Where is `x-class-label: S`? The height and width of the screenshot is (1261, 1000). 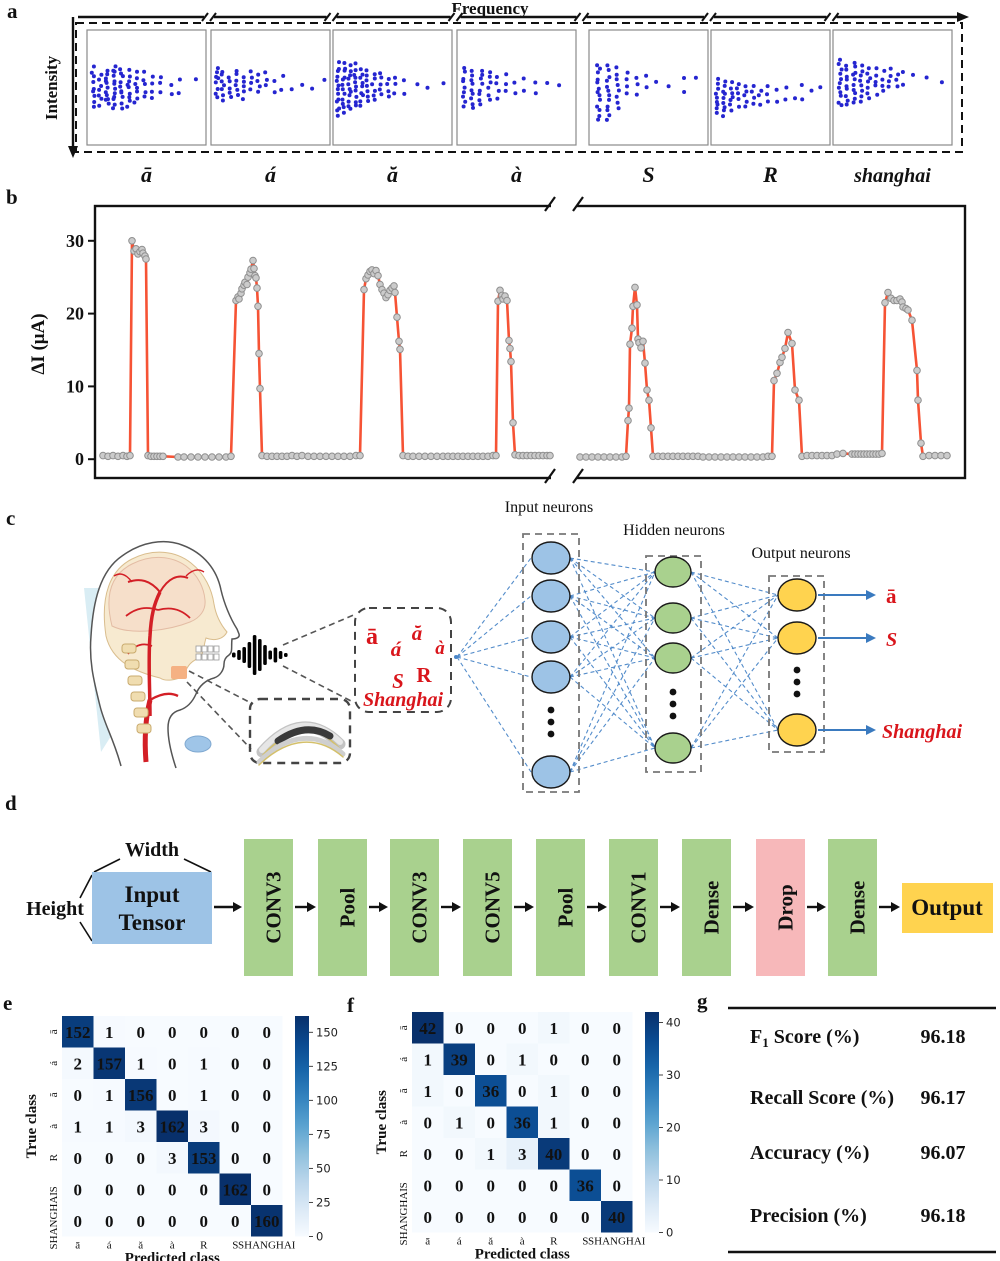 x-class-label: S is located at coordinates (585, 1242).